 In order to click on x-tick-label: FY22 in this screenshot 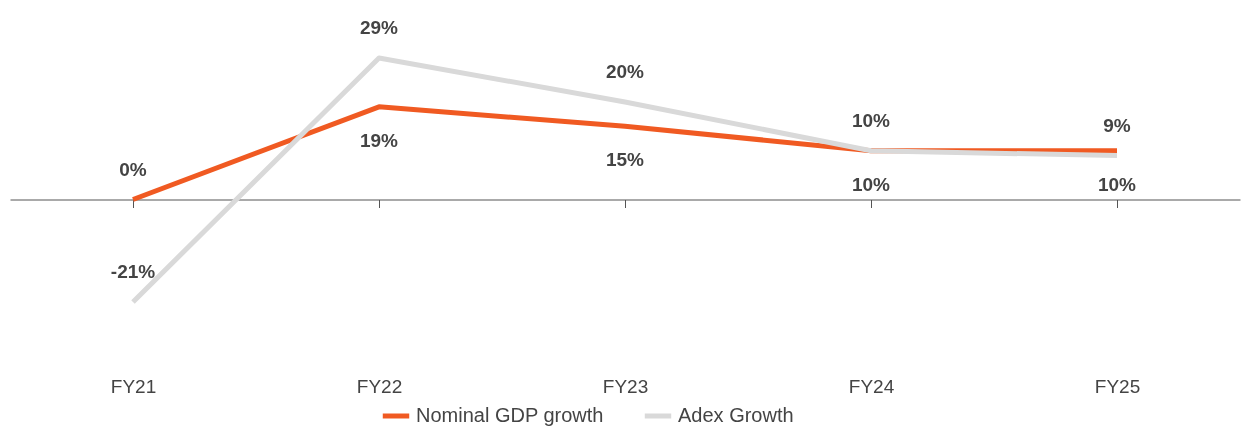, I will do `click(379, 387)`.